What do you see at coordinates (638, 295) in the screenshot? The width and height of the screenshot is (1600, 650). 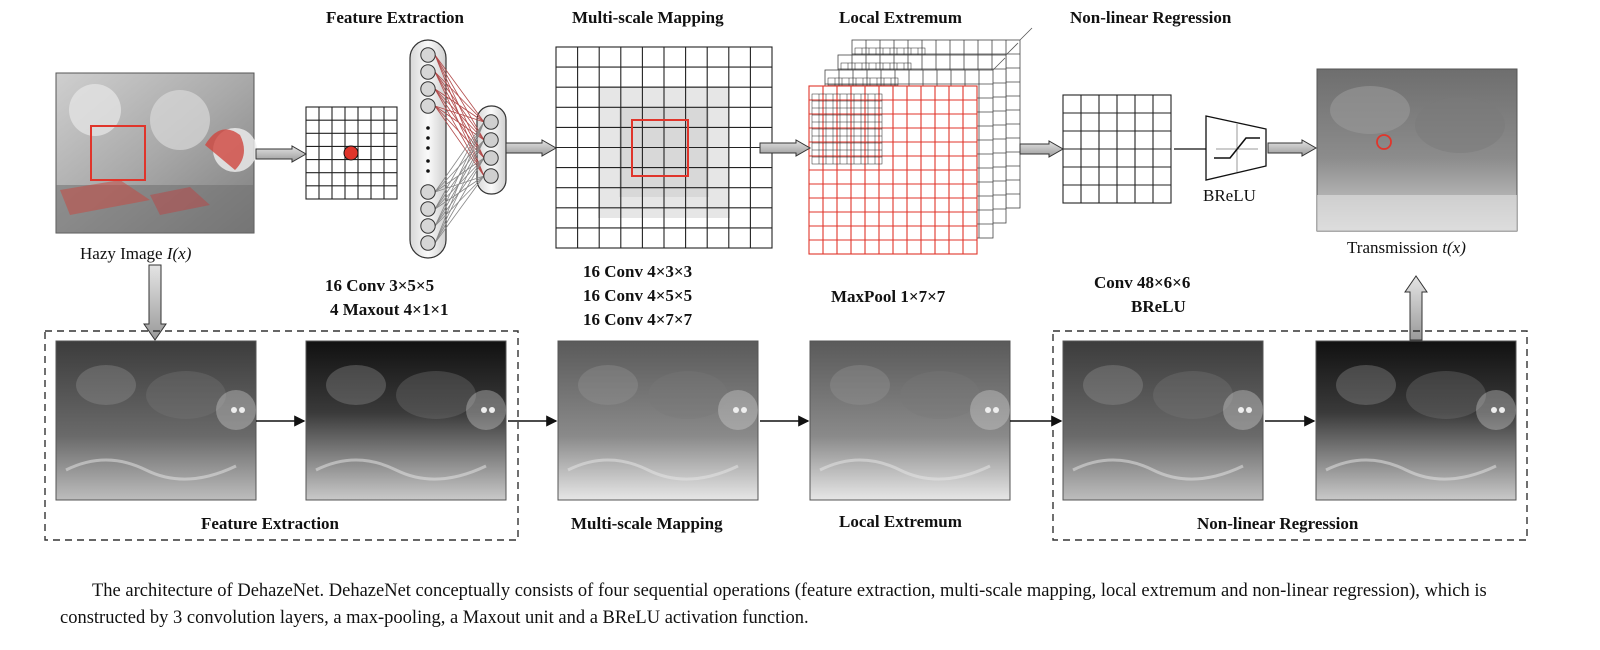 I see `layer-spec-conv2-b: 16 Conv 4×5×5` at bounding box center [638, 295].